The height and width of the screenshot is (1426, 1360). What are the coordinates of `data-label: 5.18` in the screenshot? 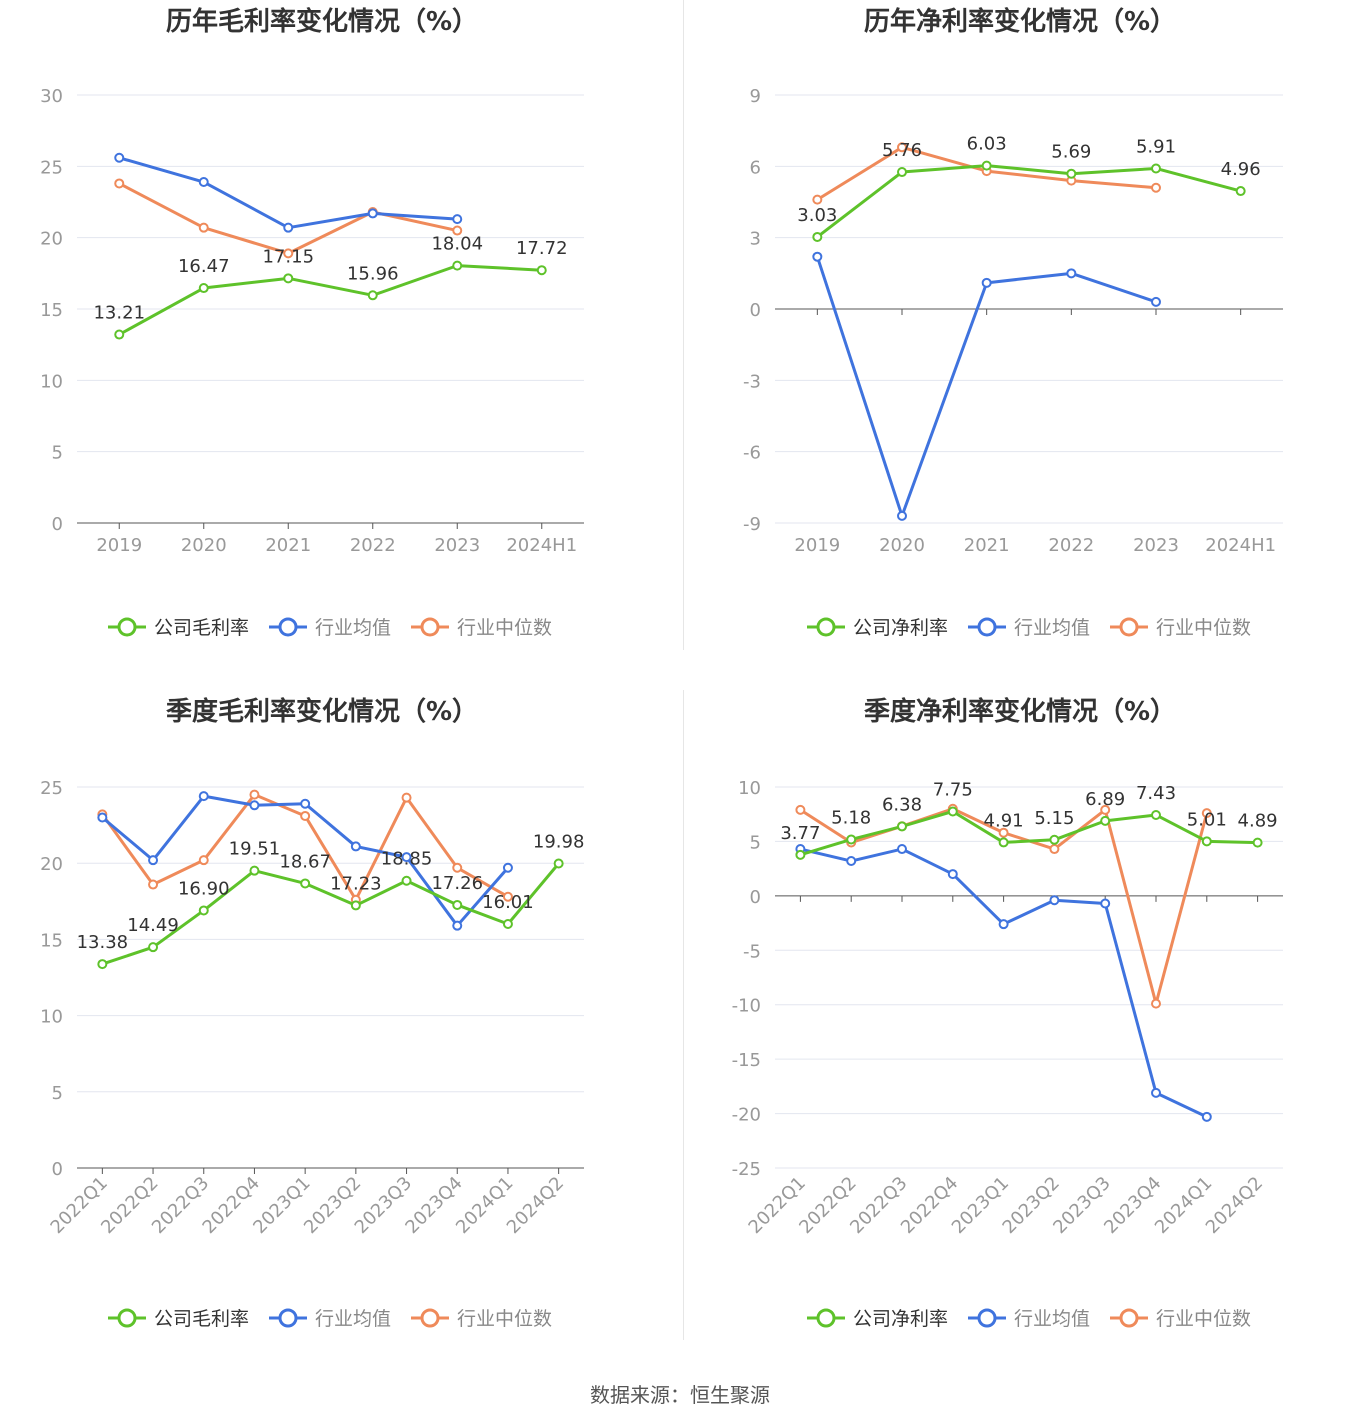 It's located at (851, 817).